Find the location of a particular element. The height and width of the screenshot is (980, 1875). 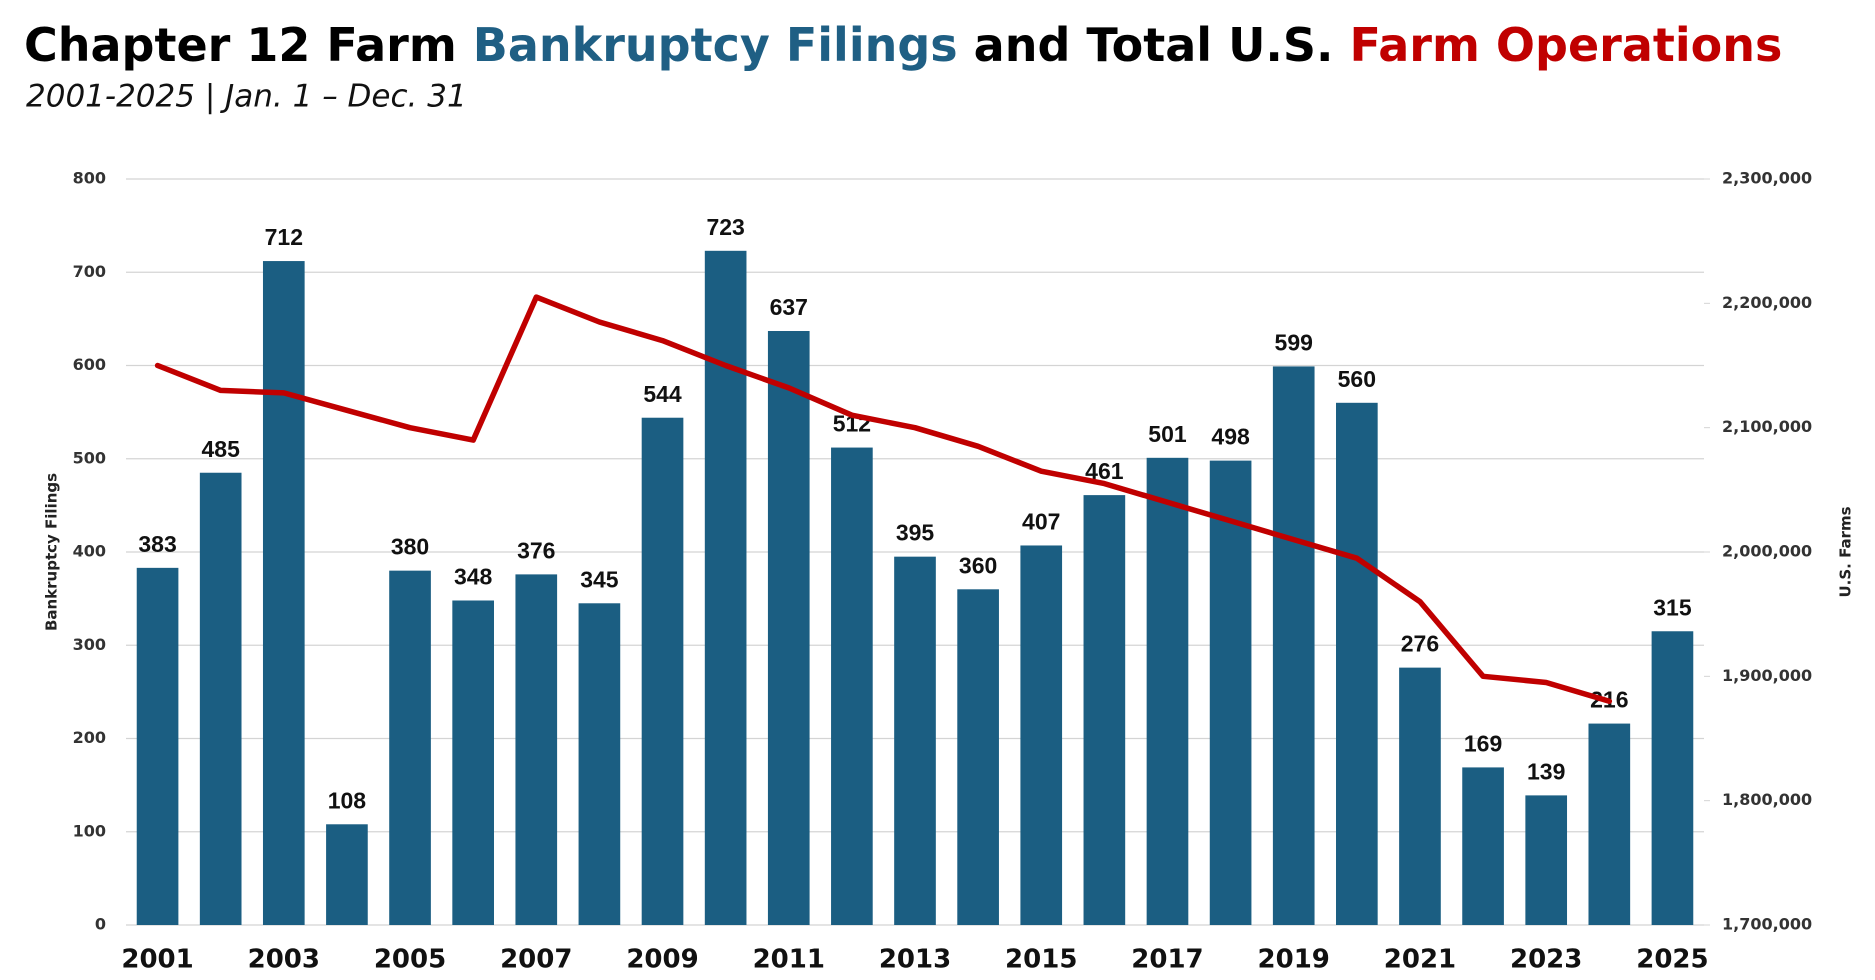

data-label: 276 is located at coordinates (1420, 644).